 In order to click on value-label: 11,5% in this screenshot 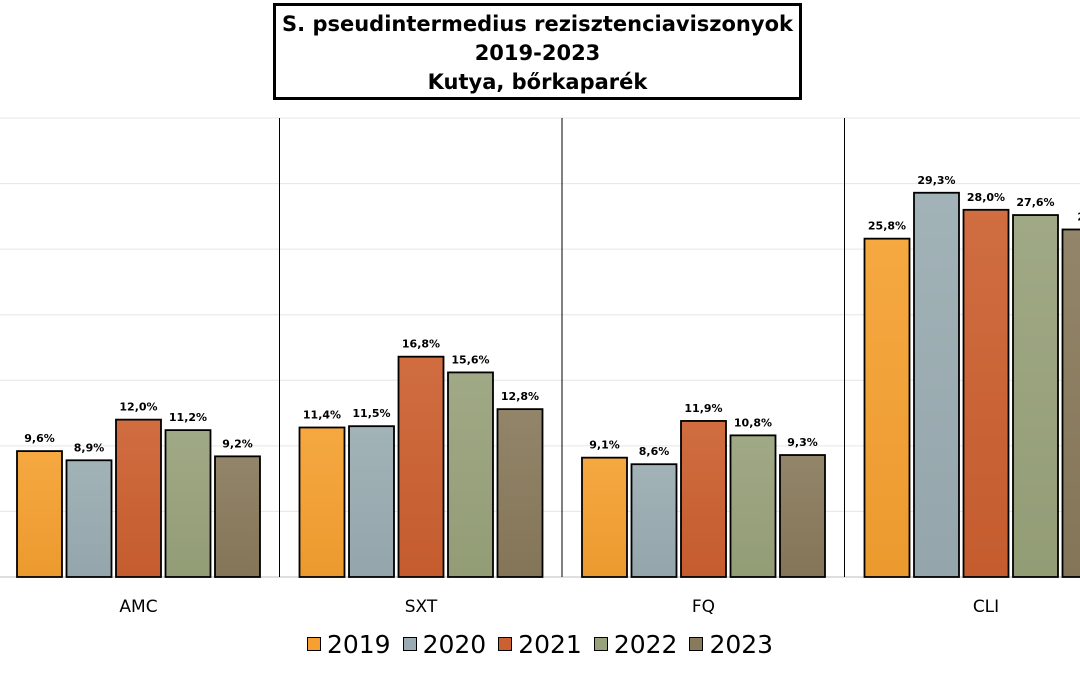, I will do `click(371, 413)`.